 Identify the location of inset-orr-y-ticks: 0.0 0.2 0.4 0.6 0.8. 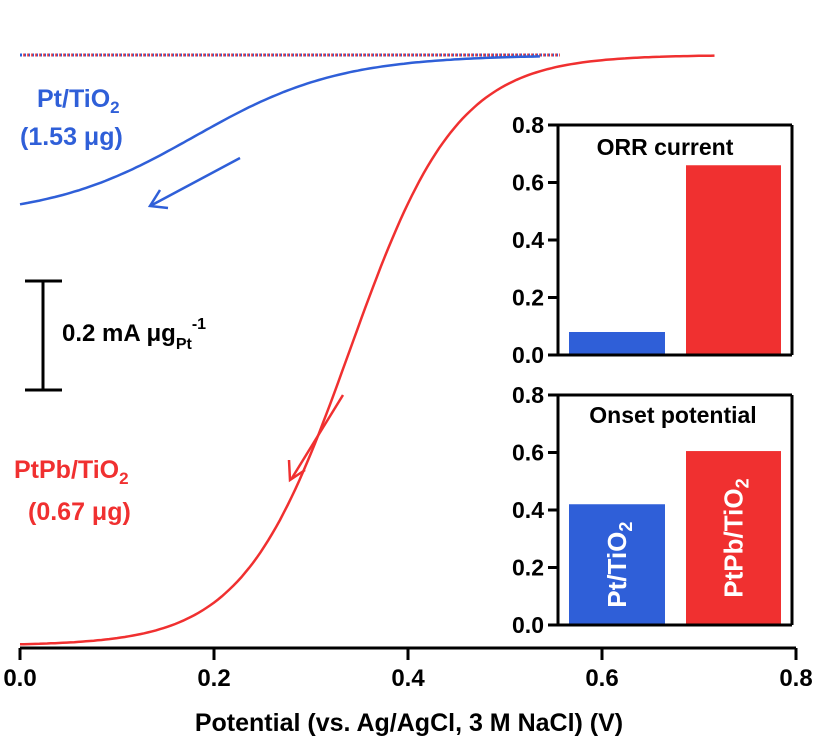
(535, 240).